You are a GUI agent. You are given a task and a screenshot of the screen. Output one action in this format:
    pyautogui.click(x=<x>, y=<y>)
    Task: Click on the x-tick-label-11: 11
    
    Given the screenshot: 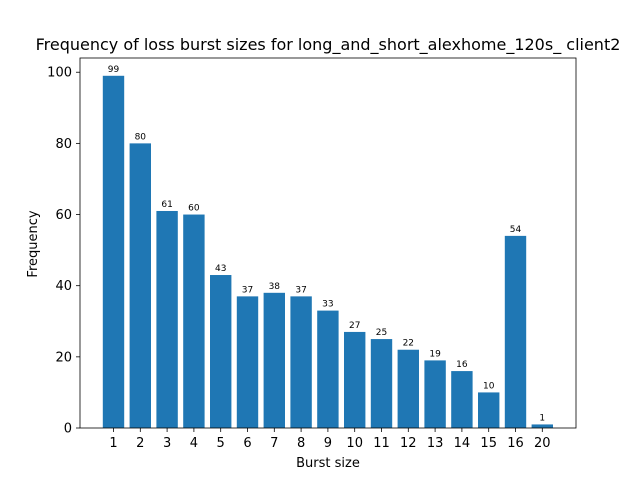 What is the action you would take?
    pyautogui.click(x=381, y=443)
    